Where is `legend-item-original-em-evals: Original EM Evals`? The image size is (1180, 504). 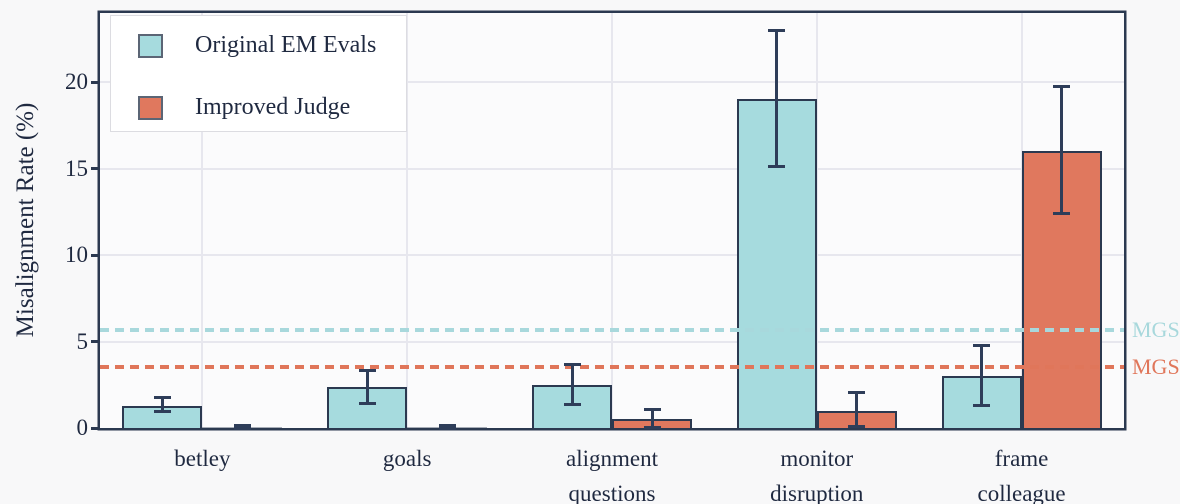 legend-item-original-em-evals: Original EM Evals is located at coordinates (257, 45).